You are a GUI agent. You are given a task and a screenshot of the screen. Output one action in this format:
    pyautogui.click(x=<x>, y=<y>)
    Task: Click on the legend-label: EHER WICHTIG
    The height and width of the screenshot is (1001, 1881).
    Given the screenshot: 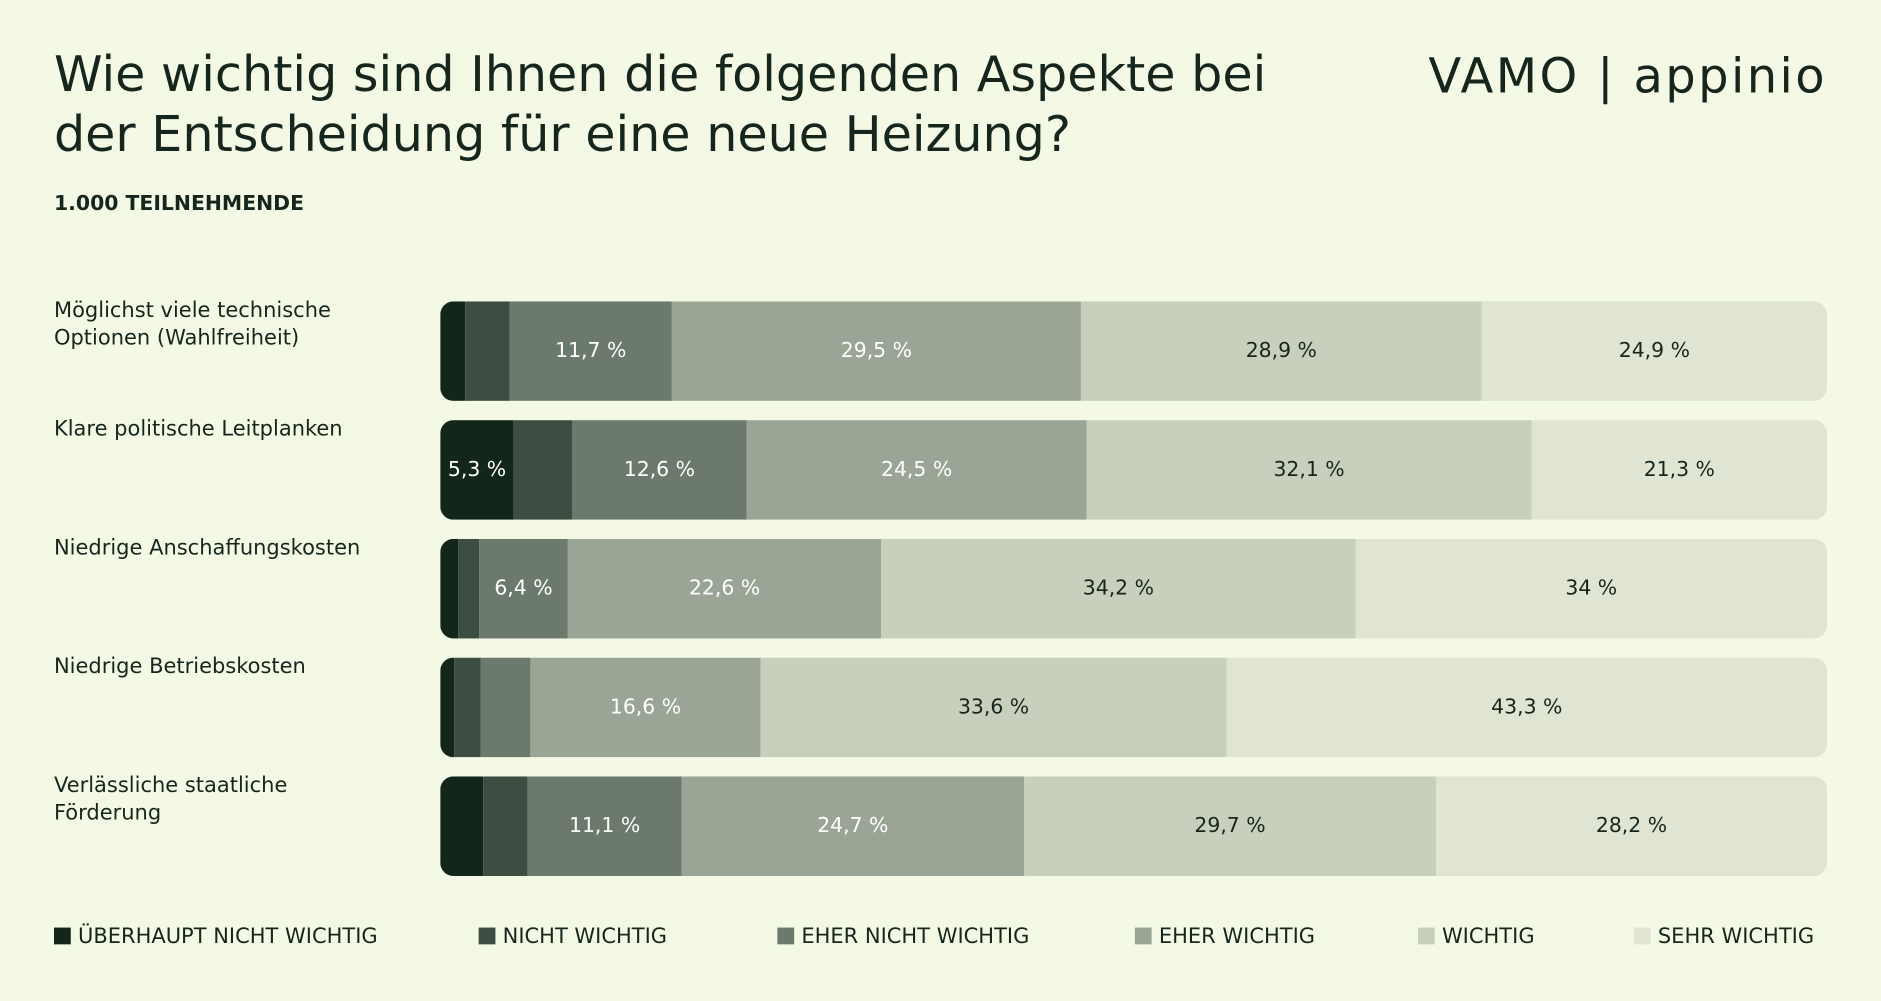 What is the action you would take?
    pyautogui.click(x=1237, y=936)
    